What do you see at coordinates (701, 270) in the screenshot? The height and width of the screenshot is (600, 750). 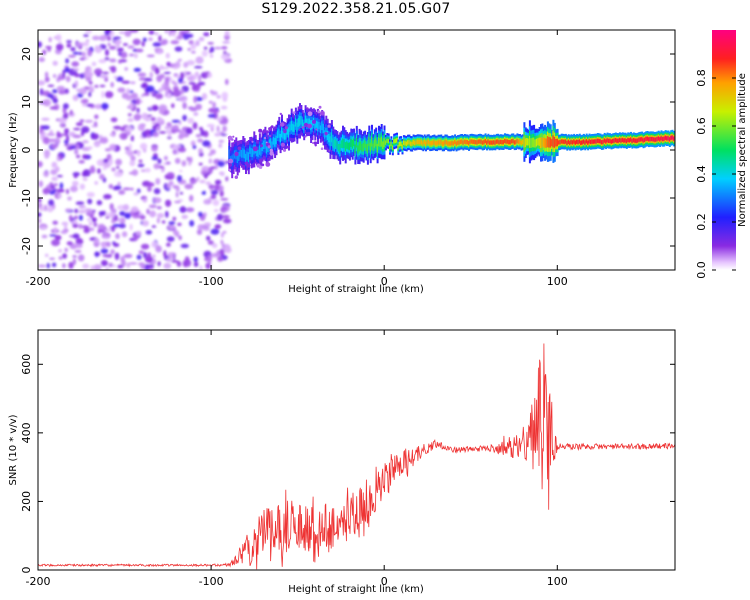 I see `colorbar-tick-label: 0.0` at bounding box center [701, 270].